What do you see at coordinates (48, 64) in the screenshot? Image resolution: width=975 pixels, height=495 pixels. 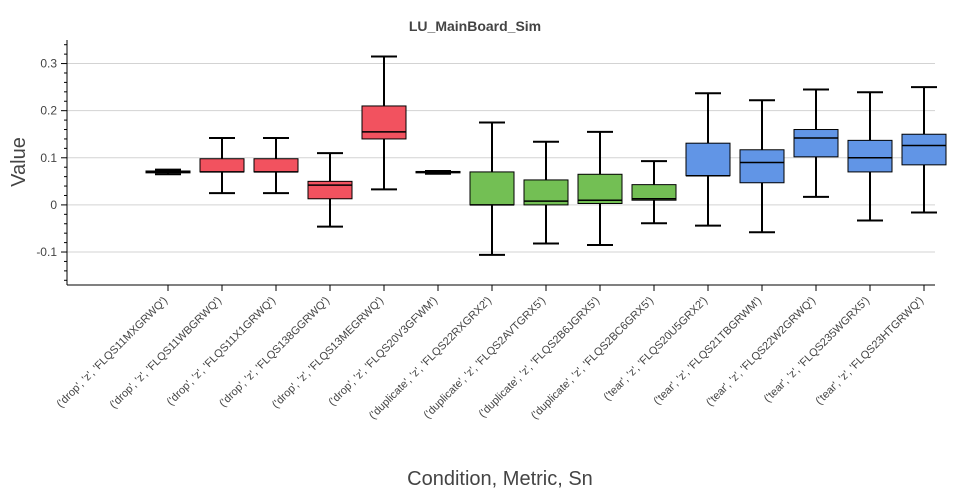 I see `y-tick-label: 0.3` at bounding box center [48, 64].